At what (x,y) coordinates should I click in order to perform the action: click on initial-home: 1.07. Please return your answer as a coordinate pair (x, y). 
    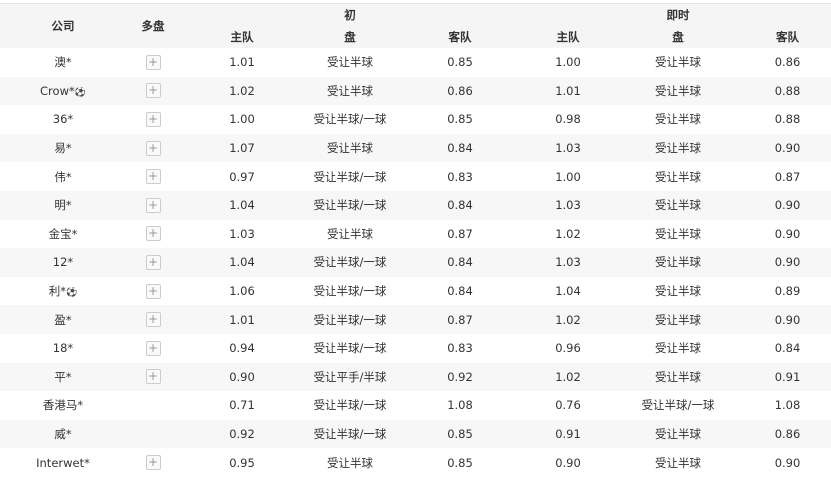
    Looking at the image, I should click on (242, 148).